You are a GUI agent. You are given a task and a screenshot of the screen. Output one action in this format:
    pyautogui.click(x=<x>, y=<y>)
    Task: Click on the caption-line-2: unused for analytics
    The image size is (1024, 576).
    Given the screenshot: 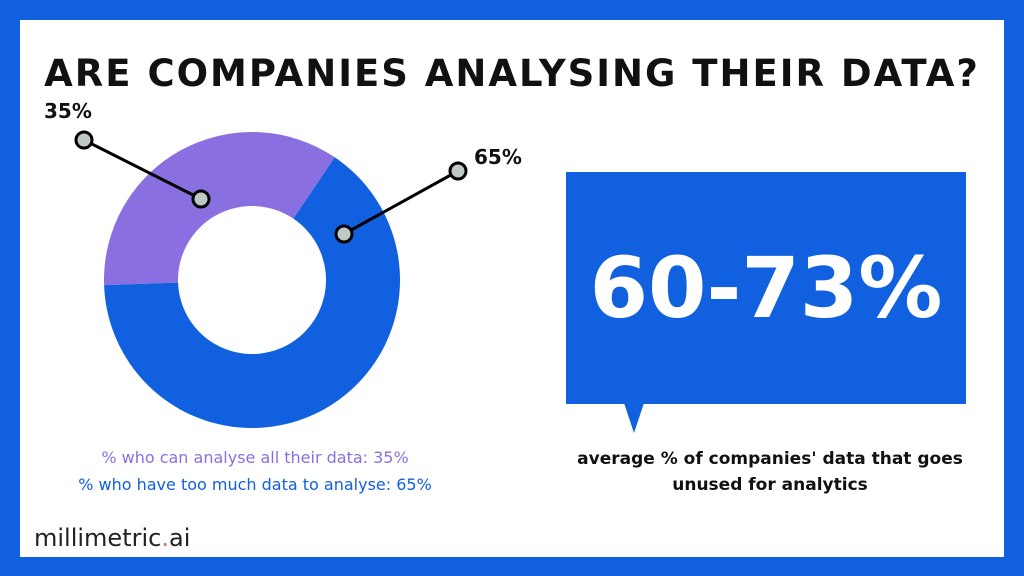 What is the action you would take?
    pyautogui.click(x=770, y=485)
    